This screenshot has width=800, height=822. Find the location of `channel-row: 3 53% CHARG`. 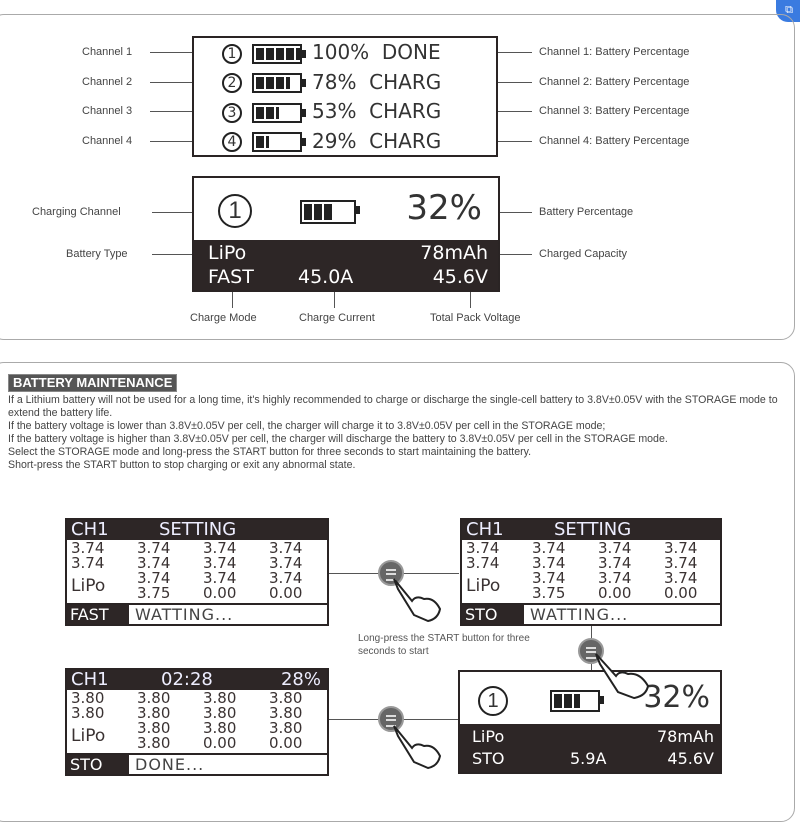

channel-row: 3 53% CHARG is located at coordinates (331, 111).